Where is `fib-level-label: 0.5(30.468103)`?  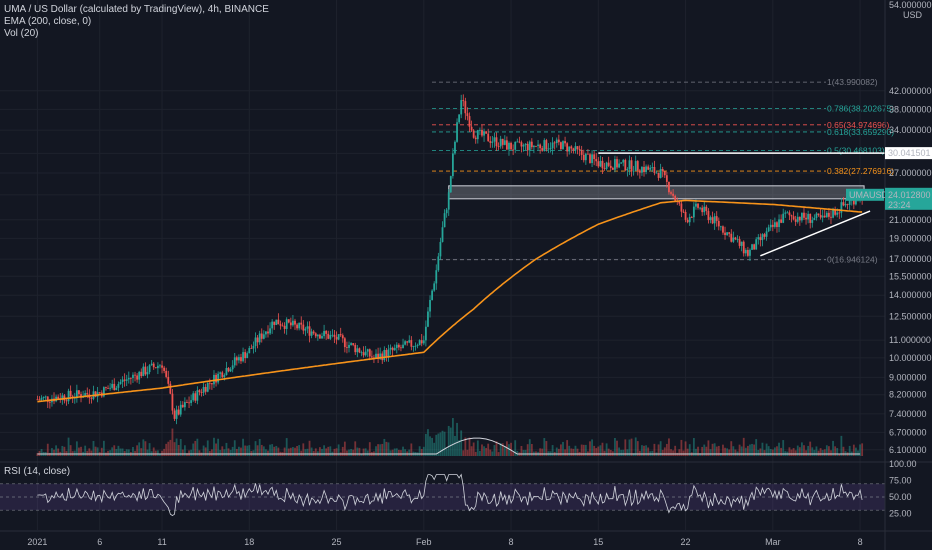
fib-level-label: 0.5(30.468103) is located at coordinates (856, 150).